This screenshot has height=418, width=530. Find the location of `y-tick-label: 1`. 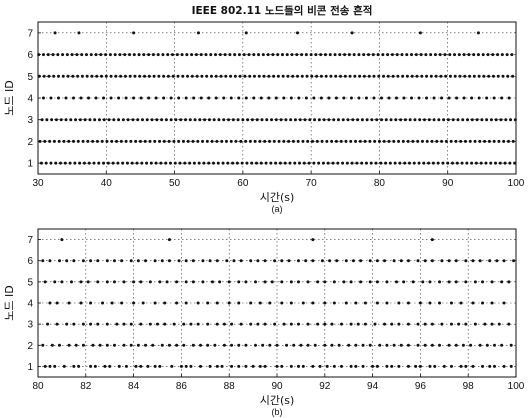

y-tick-label: 1 is located at coordinates (30, 367).